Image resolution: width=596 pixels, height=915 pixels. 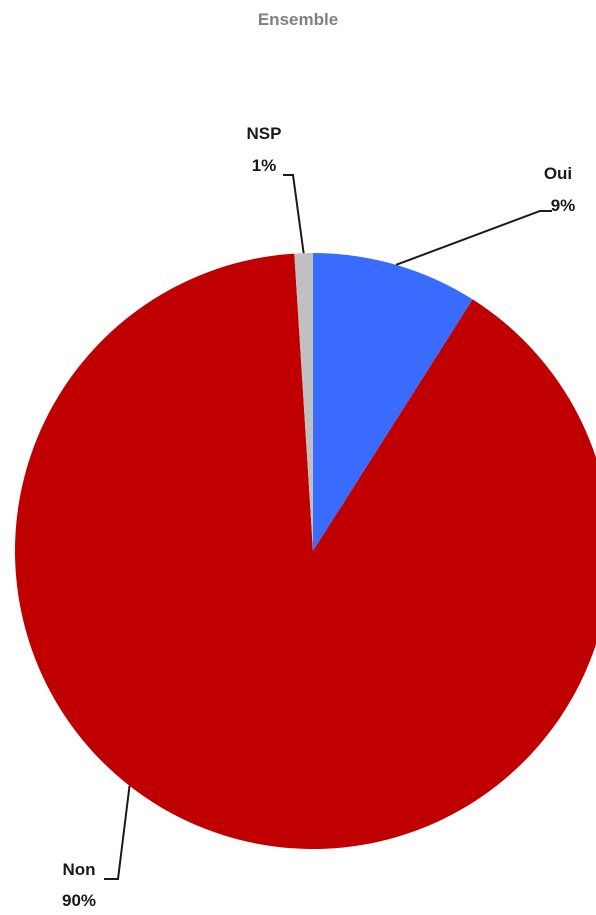 I want to click on slice-value-non: 90%, so click(x=79, y=900).